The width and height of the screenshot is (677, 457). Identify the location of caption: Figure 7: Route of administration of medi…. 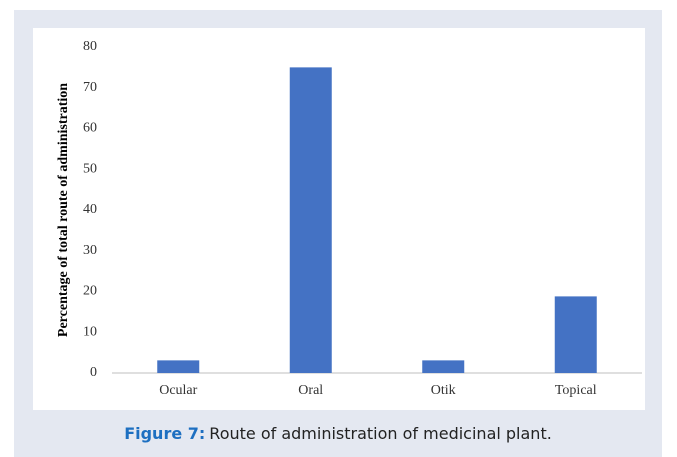
(338, 433).